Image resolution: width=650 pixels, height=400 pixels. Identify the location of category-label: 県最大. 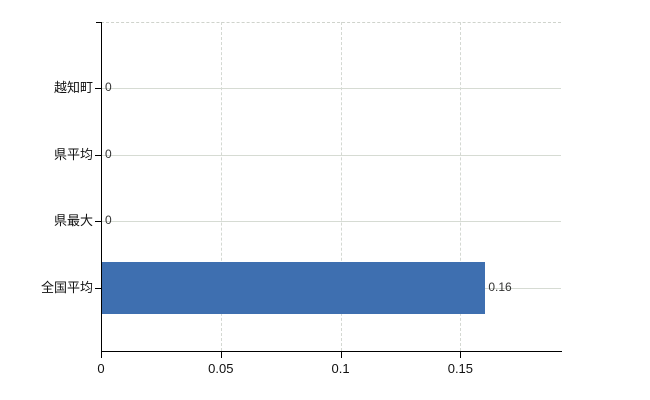
(73, 221).